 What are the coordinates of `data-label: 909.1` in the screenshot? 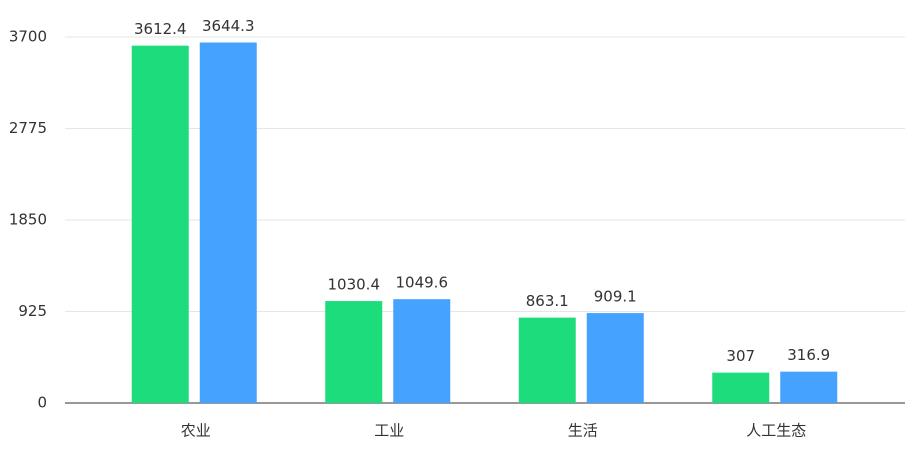 It's located at (615, 297).